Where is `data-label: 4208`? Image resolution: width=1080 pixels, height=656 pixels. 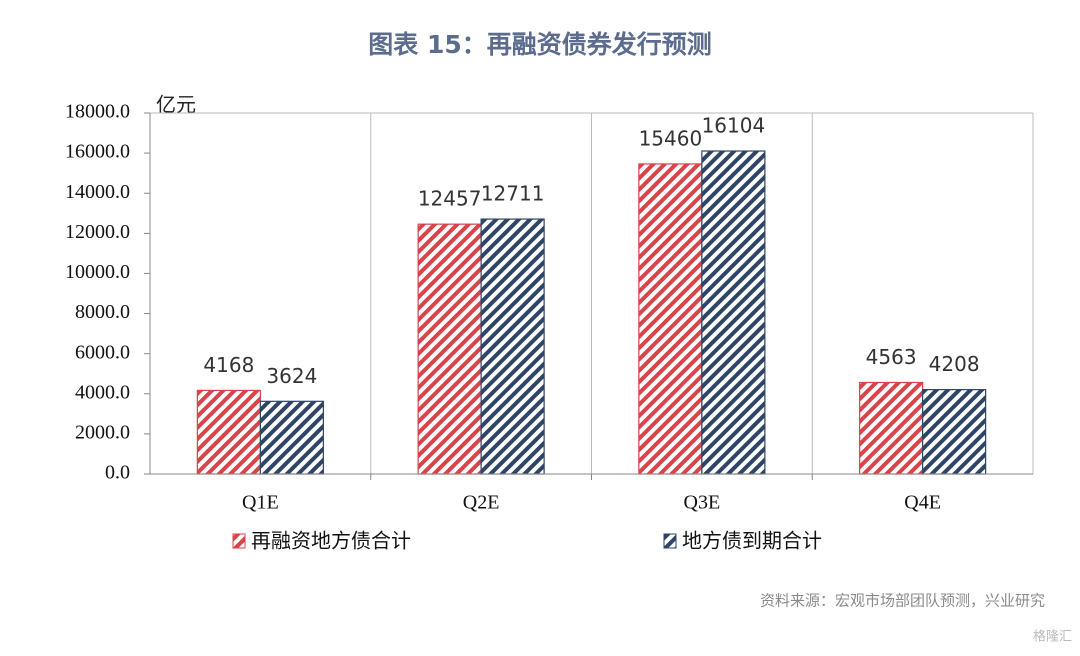 data-label: 4208 is located at coordinates (954, 364).